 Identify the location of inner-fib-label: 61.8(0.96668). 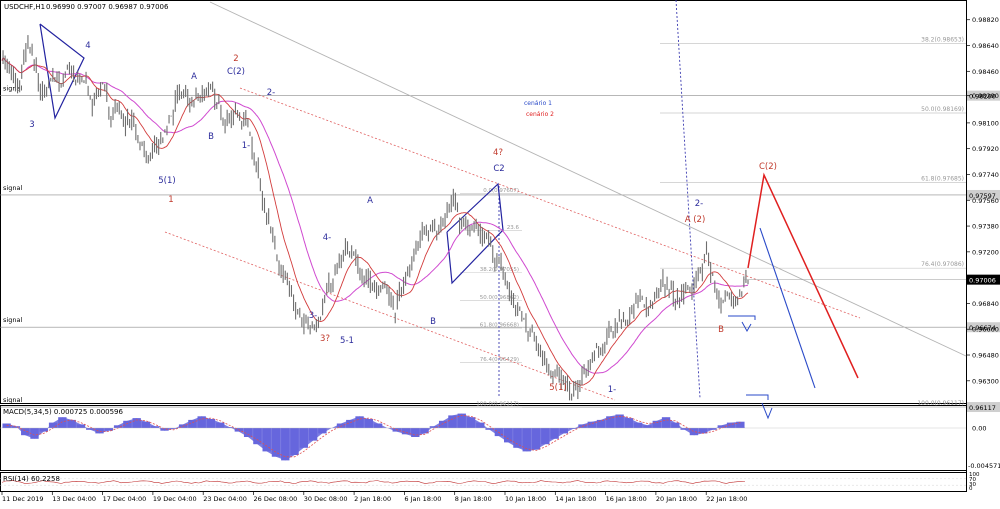
(499, 326).